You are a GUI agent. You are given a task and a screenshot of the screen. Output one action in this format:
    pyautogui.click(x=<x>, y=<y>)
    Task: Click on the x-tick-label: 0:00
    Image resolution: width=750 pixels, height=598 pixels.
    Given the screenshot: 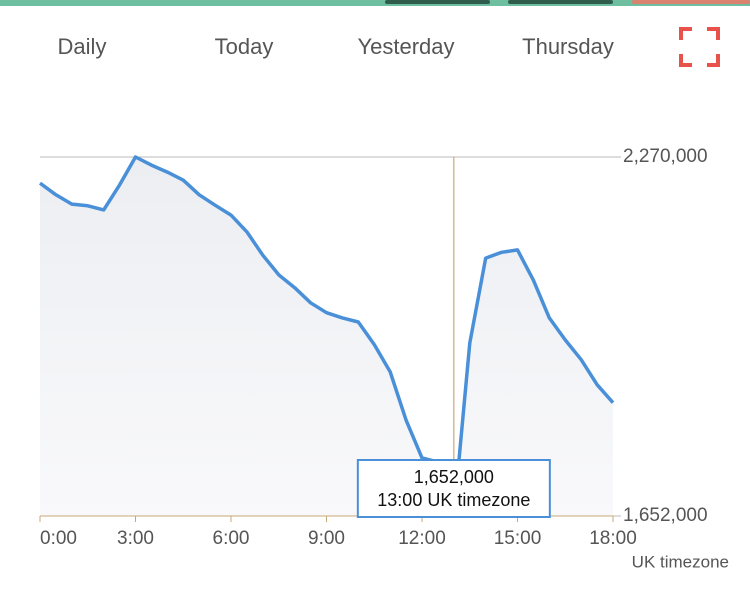 What is the action you would take?
    pyautogui.click(x=58, y=538)
    